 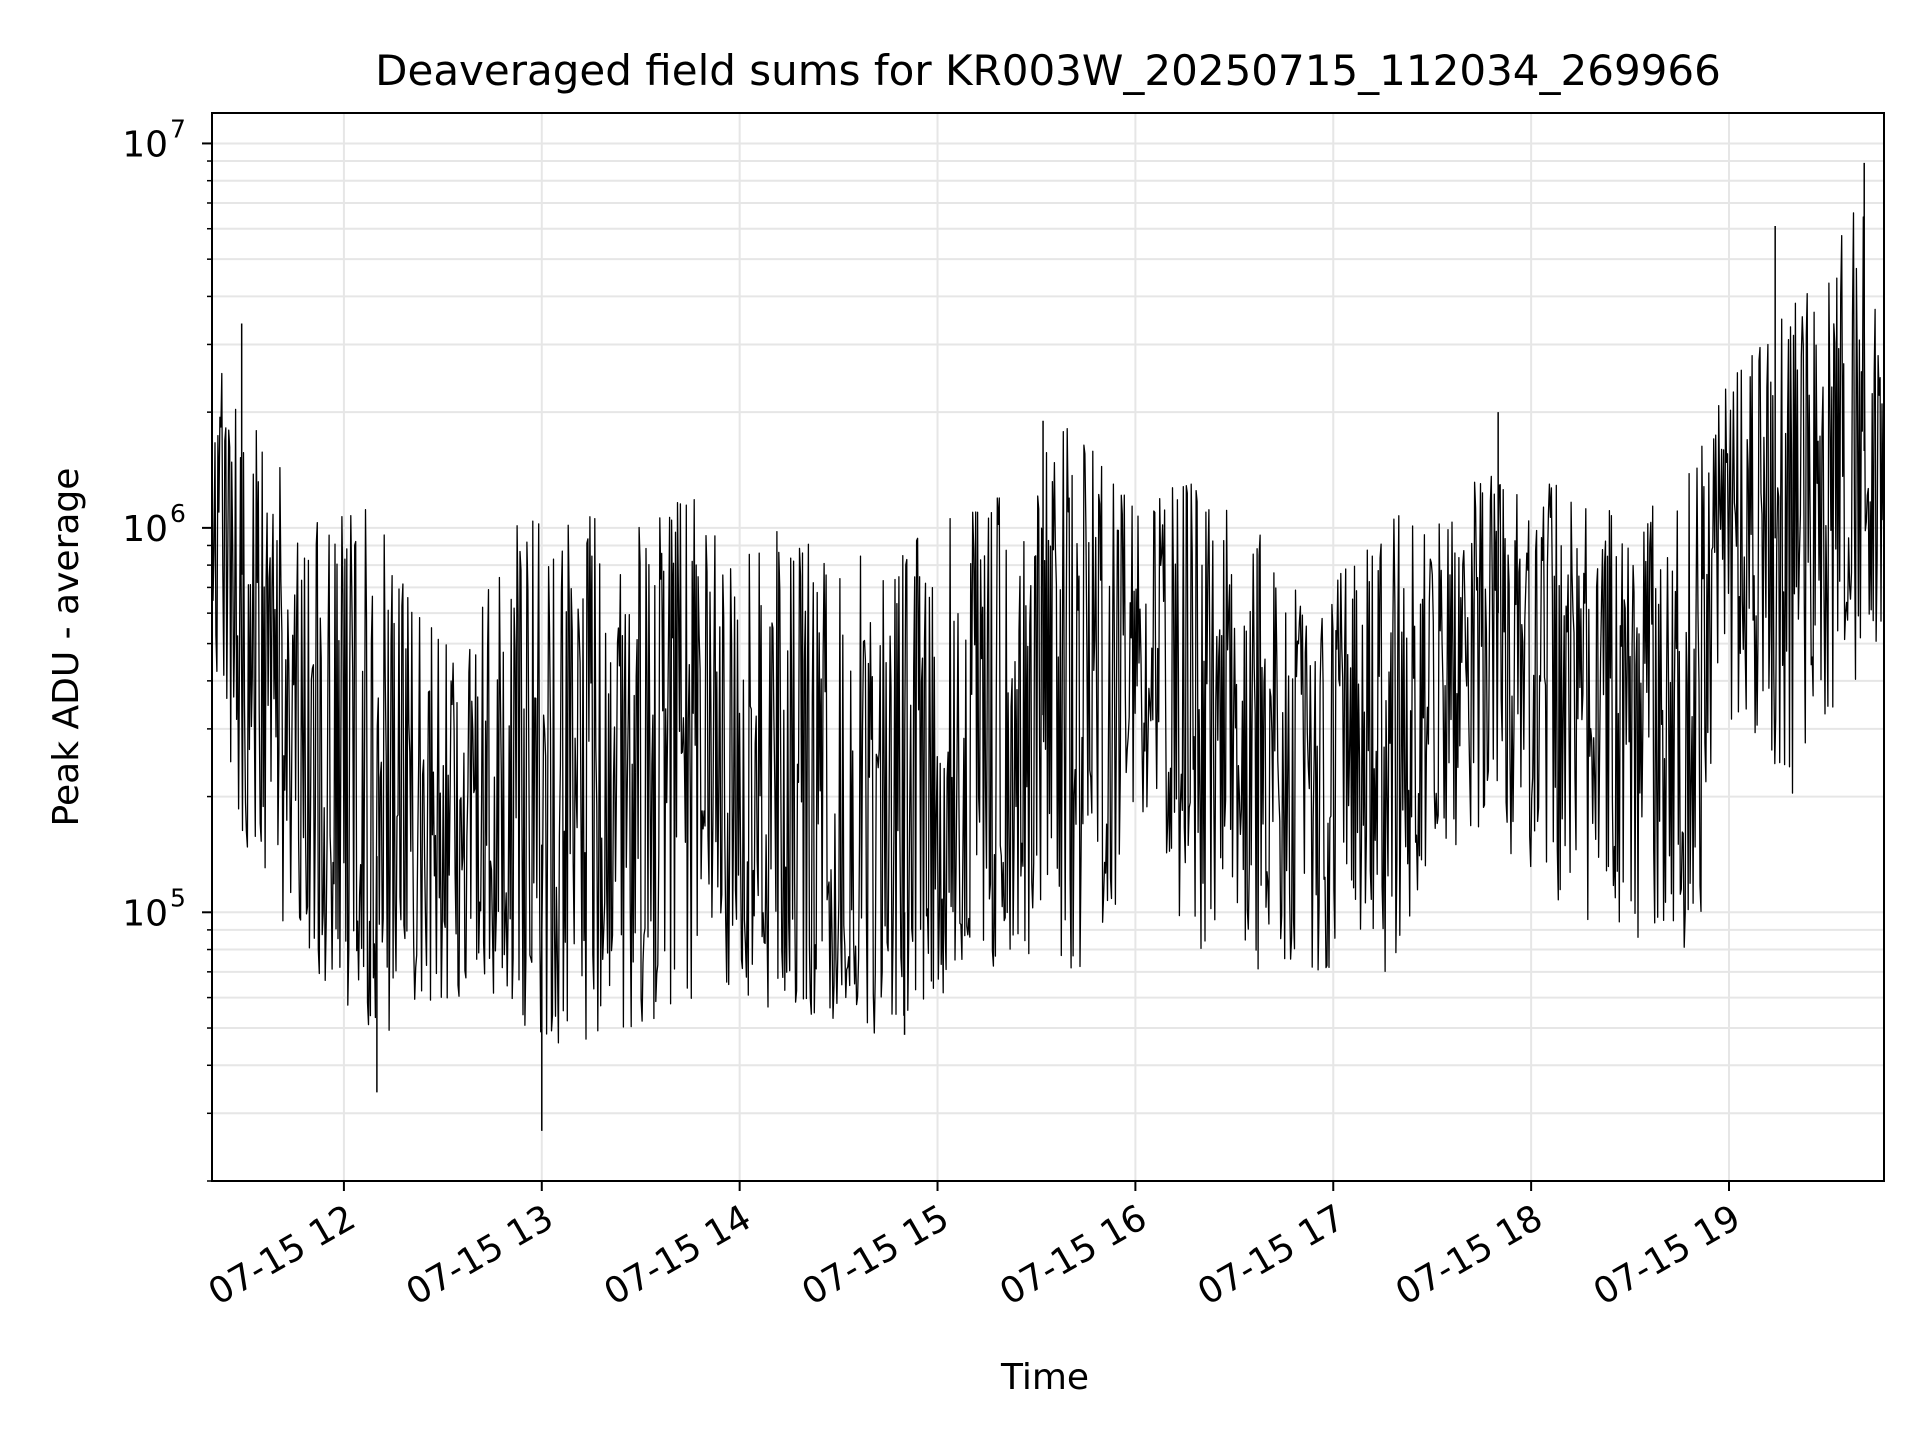 I want to click on y-tick-label-exponent: 6, so click(x=178, y=513).